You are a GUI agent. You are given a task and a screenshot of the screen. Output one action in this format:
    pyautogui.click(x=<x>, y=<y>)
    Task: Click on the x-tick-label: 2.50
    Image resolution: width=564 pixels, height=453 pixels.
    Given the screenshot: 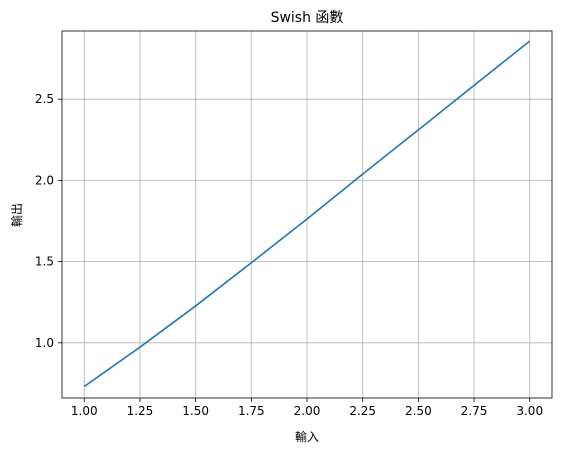 What is the action you would take?
    pyautogui.click(x=418, y=411)
    